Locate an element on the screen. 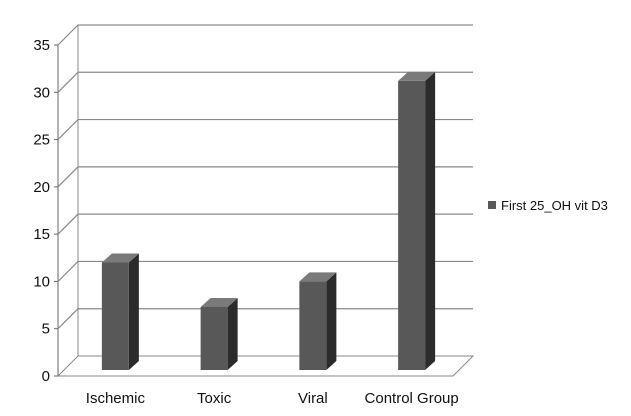 The image size is (631, 416). bar-ischemic is located at coordinates (120, 311).